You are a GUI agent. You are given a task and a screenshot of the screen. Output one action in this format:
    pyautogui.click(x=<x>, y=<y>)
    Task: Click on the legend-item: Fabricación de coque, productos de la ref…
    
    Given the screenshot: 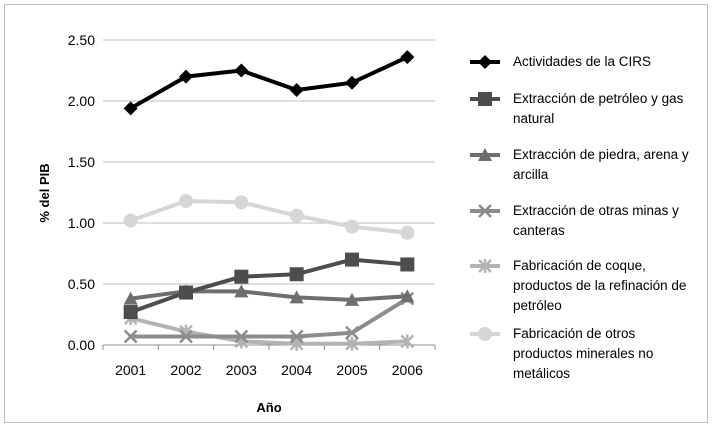 What is the action you would take?
    pyautogui.click(x=578, y=285)
    